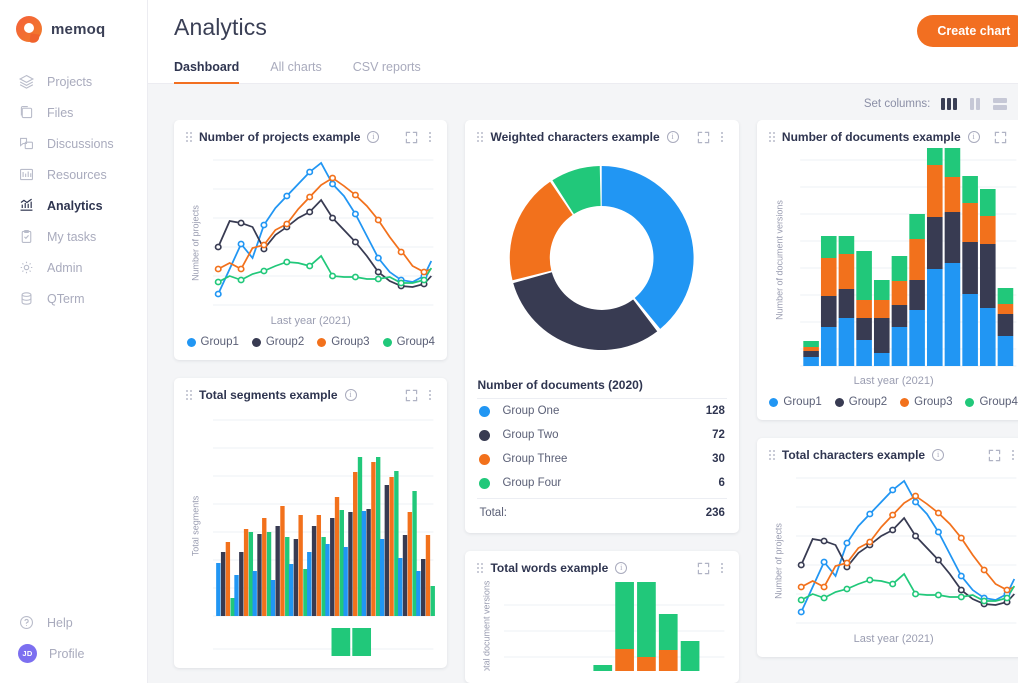 This screenshot has width=1018, height=683. I want to click on legend-label: Group2, so click(868, 402).